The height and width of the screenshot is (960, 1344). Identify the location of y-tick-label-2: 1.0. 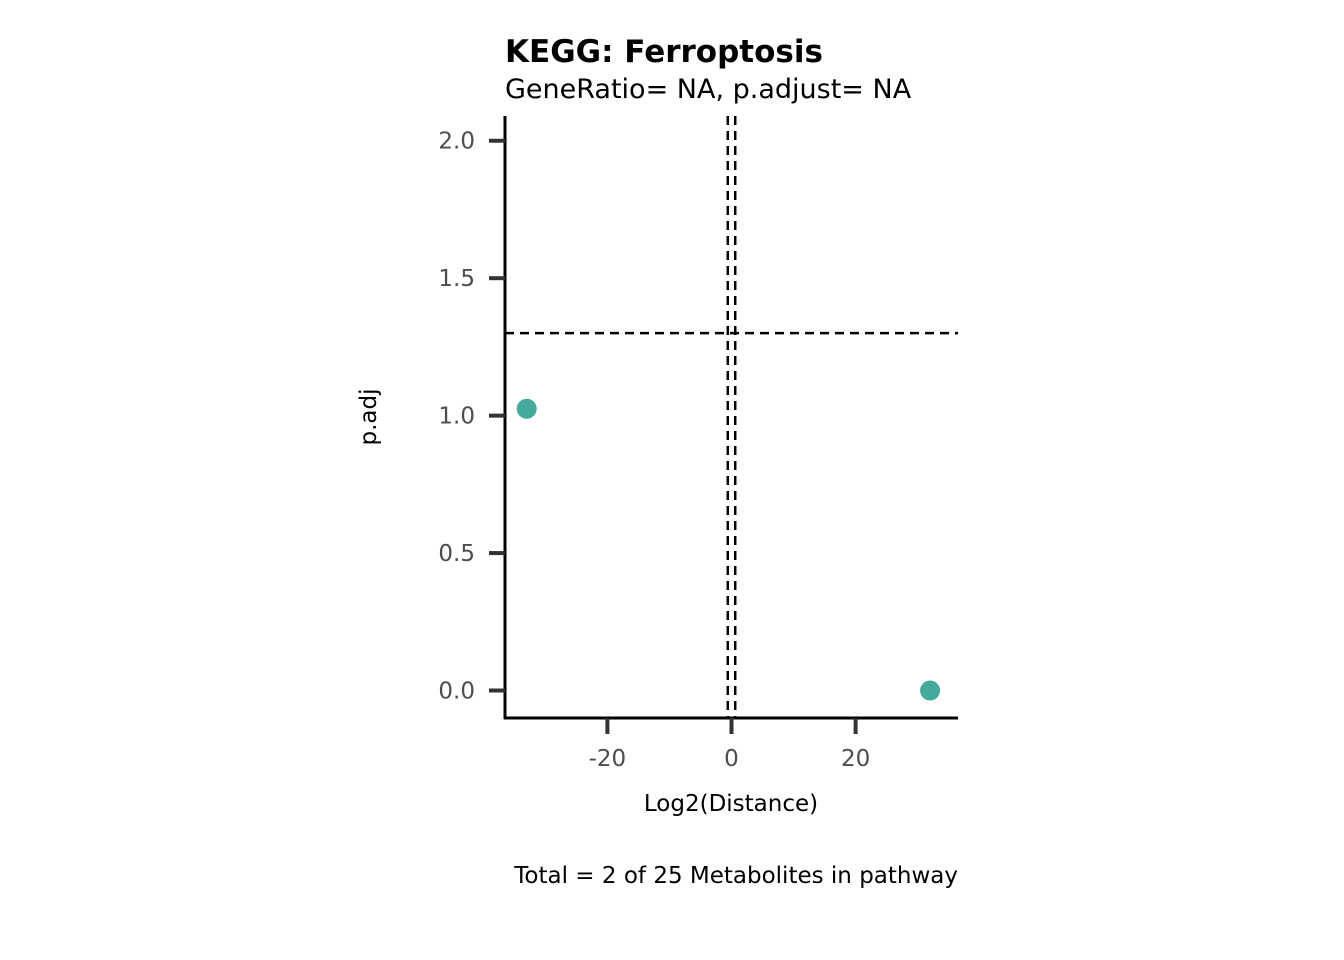
(456, 417).